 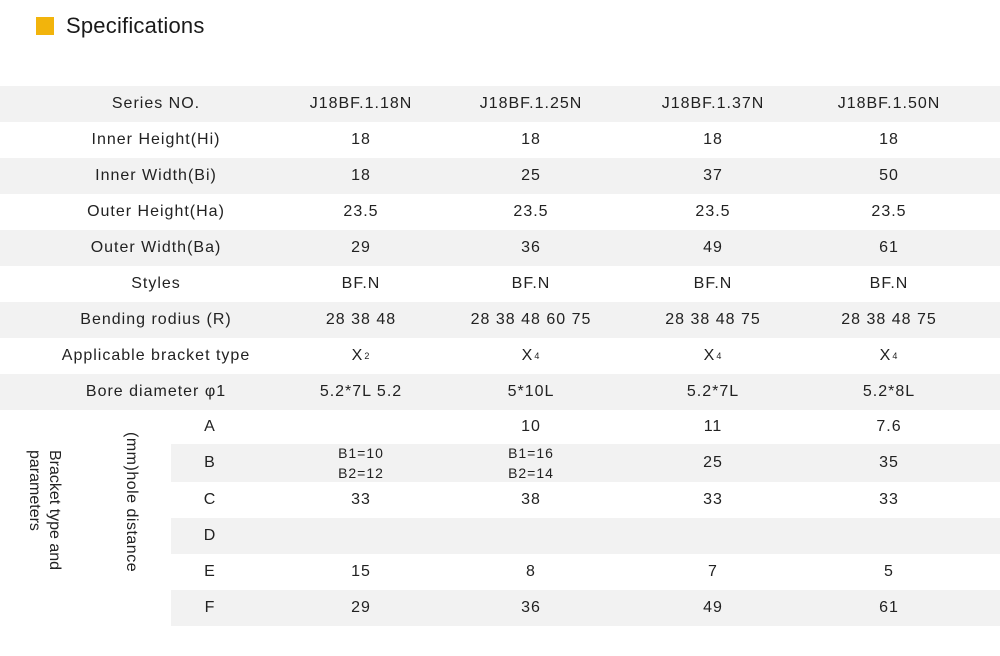 I want to click on table-row-styles: Styles BF.N BF.N BF.N BF.N, so click(x=500, y=284).